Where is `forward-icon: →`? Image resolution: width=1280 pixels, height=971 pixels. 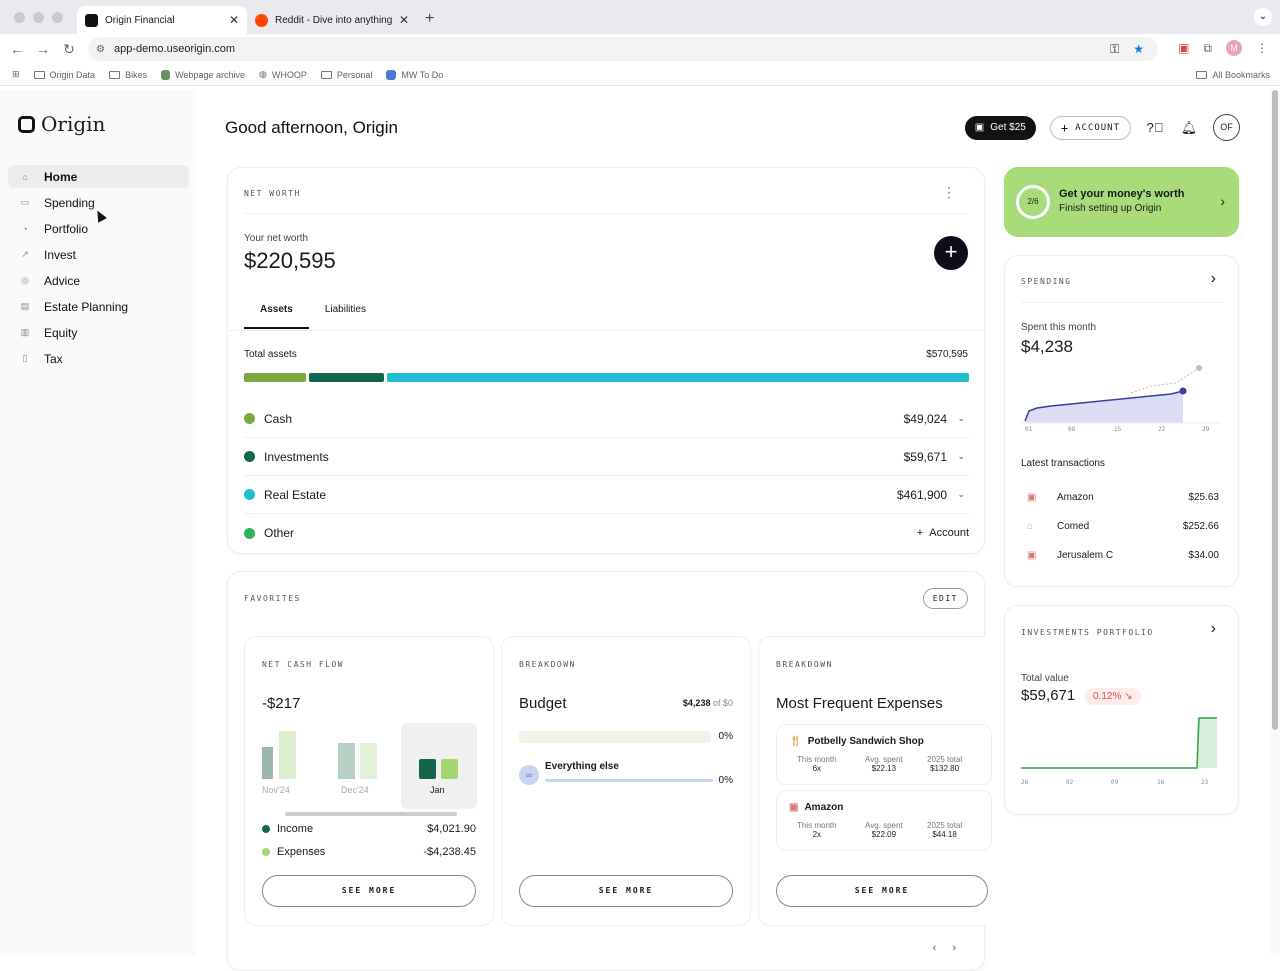 forward-icon: → is located at coordinates (43, 49).